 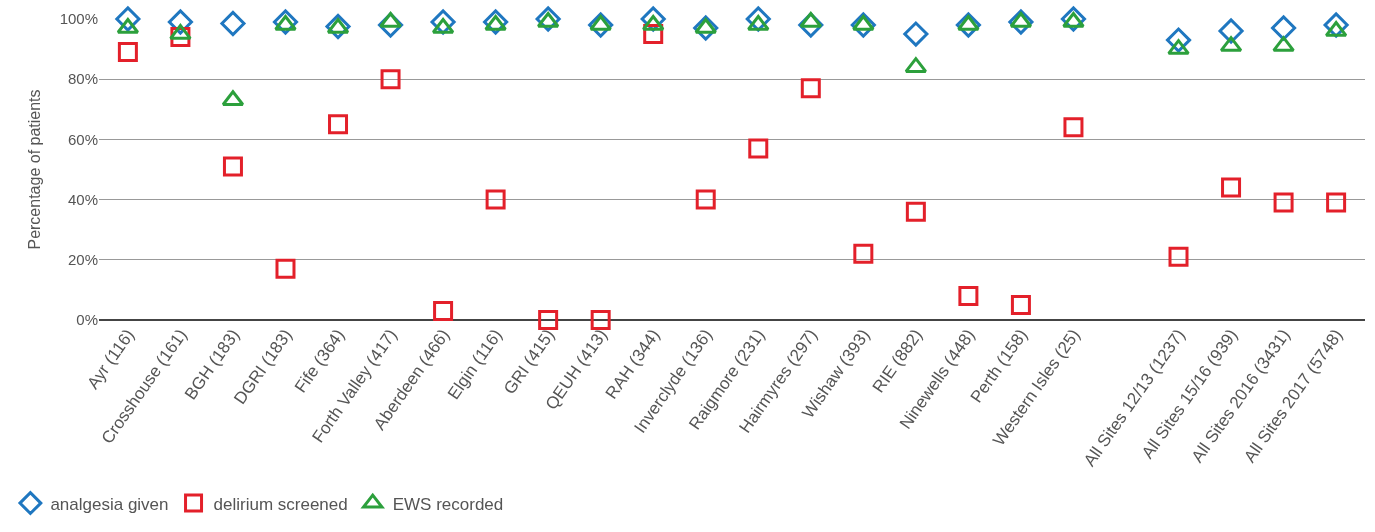 What do you see at coordinates (87, 320) in the screenshot?
I see `y-tick-label: 0%` at bounding box center [87, 320].